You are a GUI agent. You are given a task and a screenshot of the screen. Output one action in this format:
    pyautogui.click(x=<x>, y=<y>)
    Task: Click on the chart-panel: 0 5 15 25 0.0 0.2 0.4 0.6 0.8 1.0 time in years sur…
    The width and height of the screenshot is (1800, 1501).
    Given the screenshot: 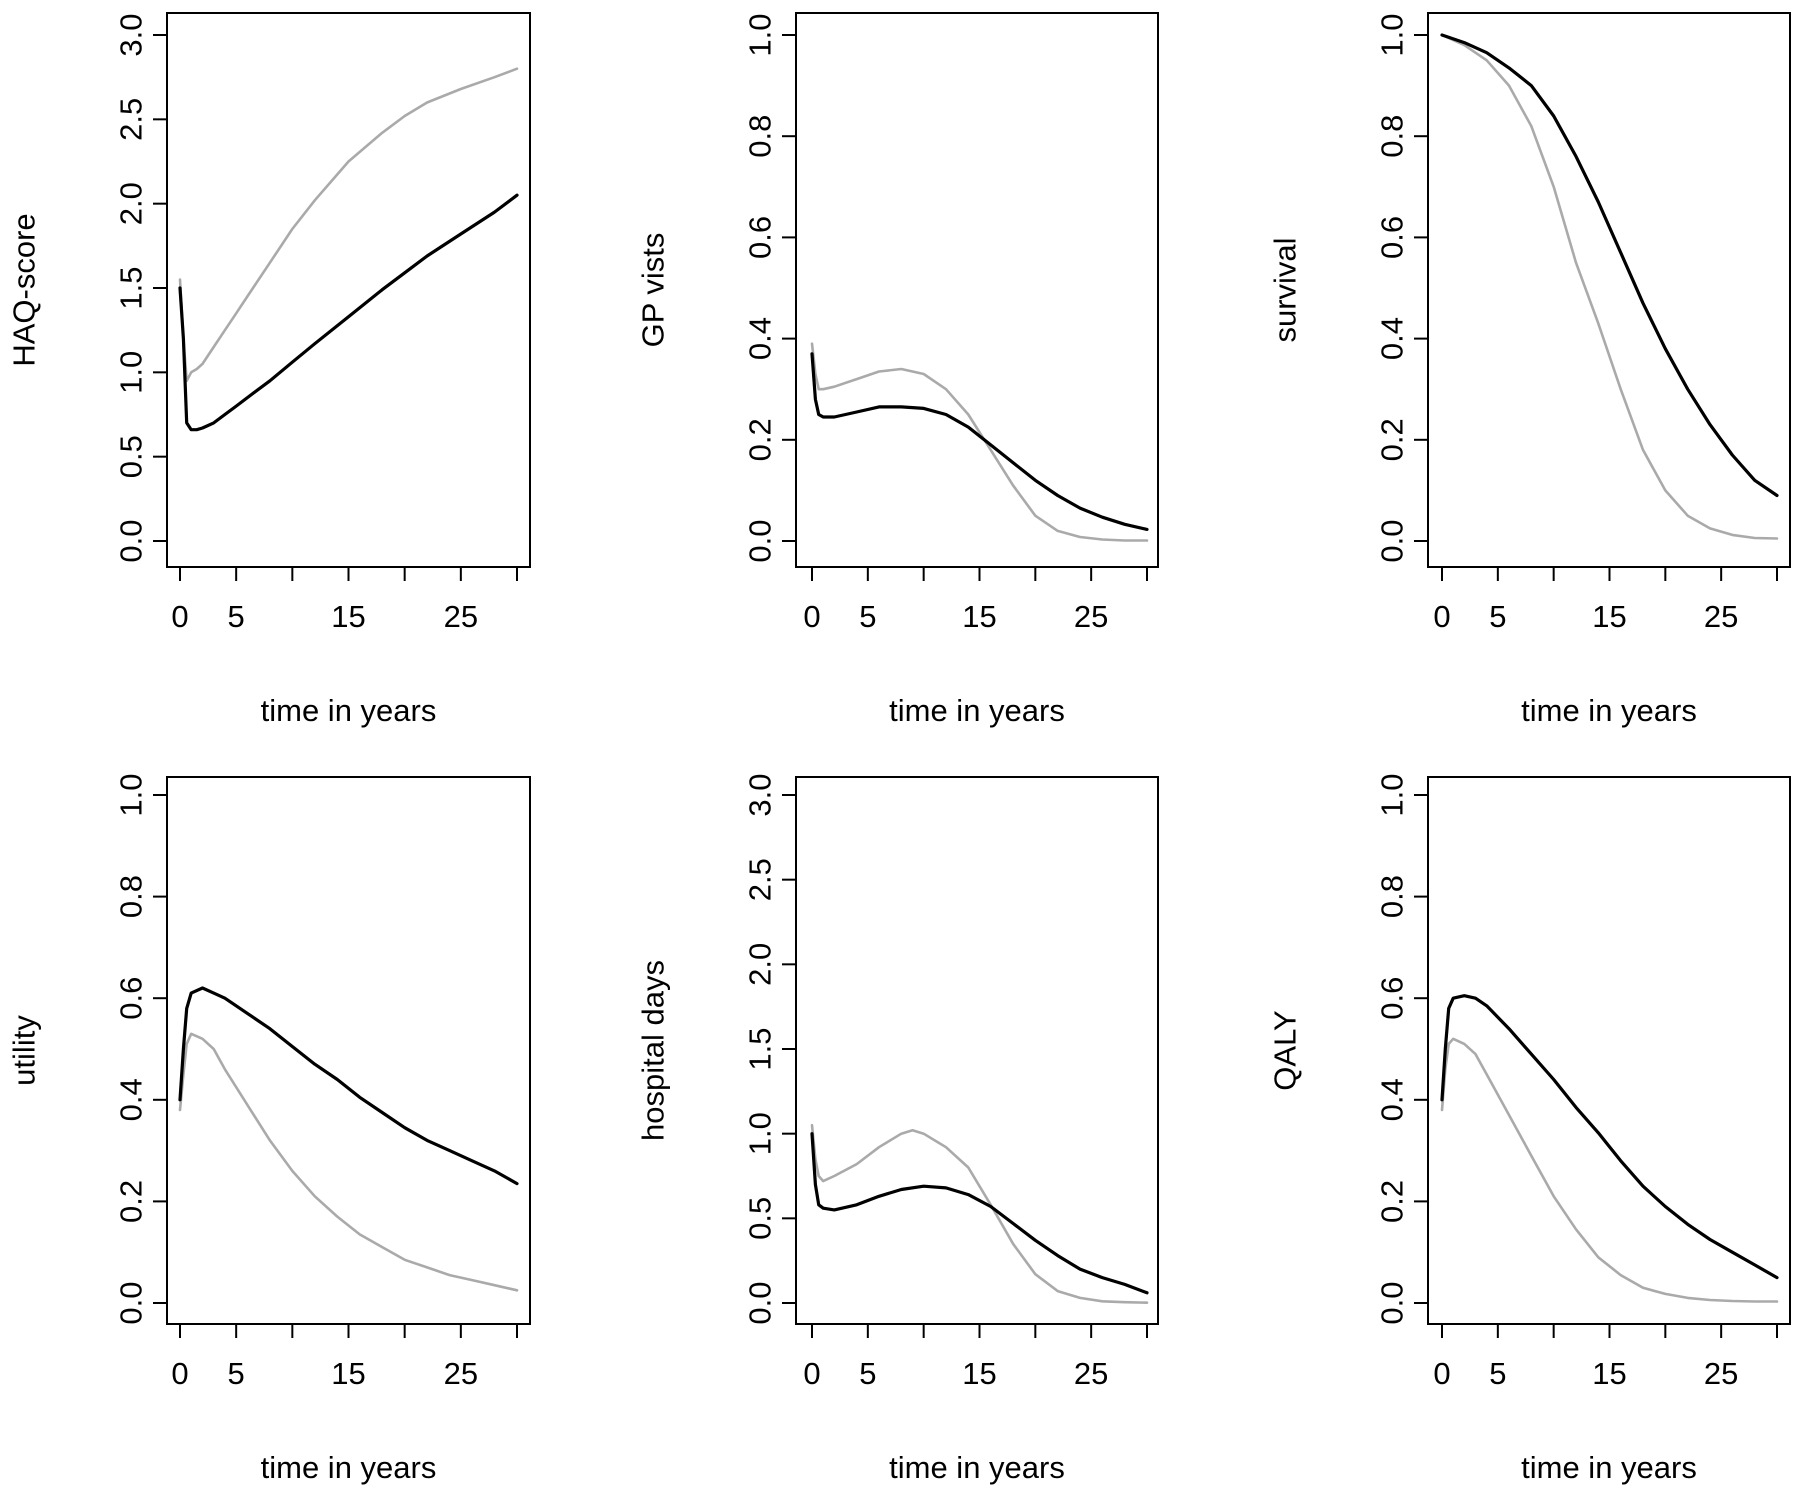 What is the action you would take?
    pyautogui.click(x=1529, y=370)
    